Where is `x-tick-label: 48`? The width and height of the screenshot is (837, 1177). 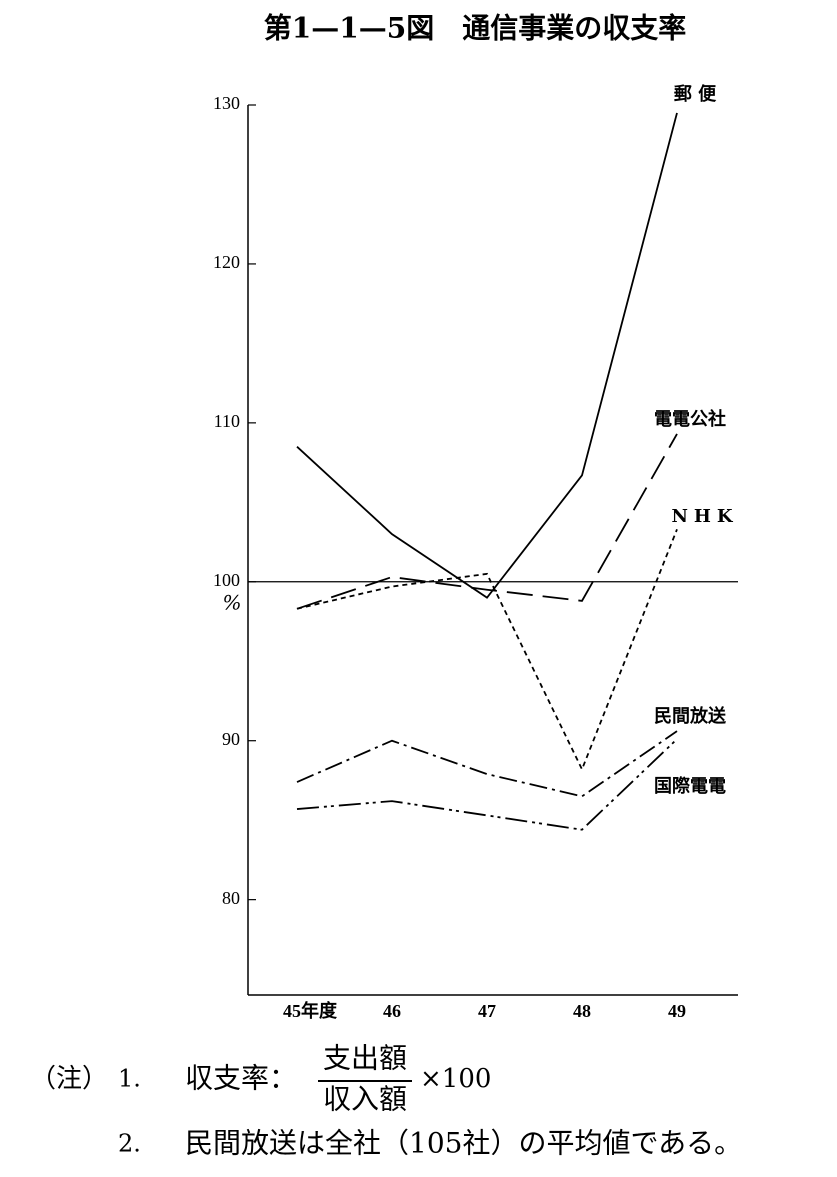
x-tick-label: 48 is located at coordinates (582, 1011).